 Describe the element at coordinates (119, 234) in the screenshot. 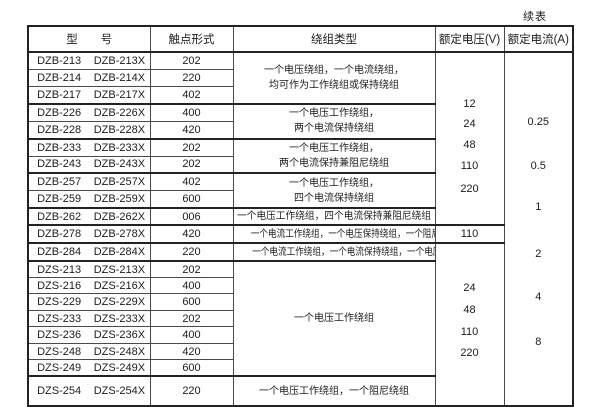

I see `model-name-x: DZB-278X` at that location.